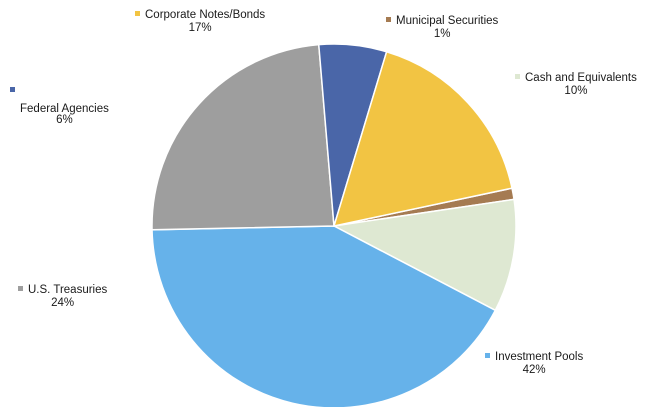  I want to click on label-name: Cash and Equivalents, so click(581, 78).